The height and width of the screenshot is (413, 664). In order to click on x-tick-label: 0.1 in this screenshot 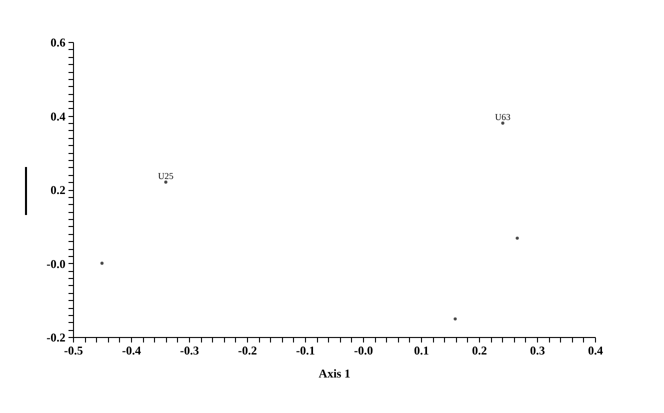, I will do `click(421, 351)`.